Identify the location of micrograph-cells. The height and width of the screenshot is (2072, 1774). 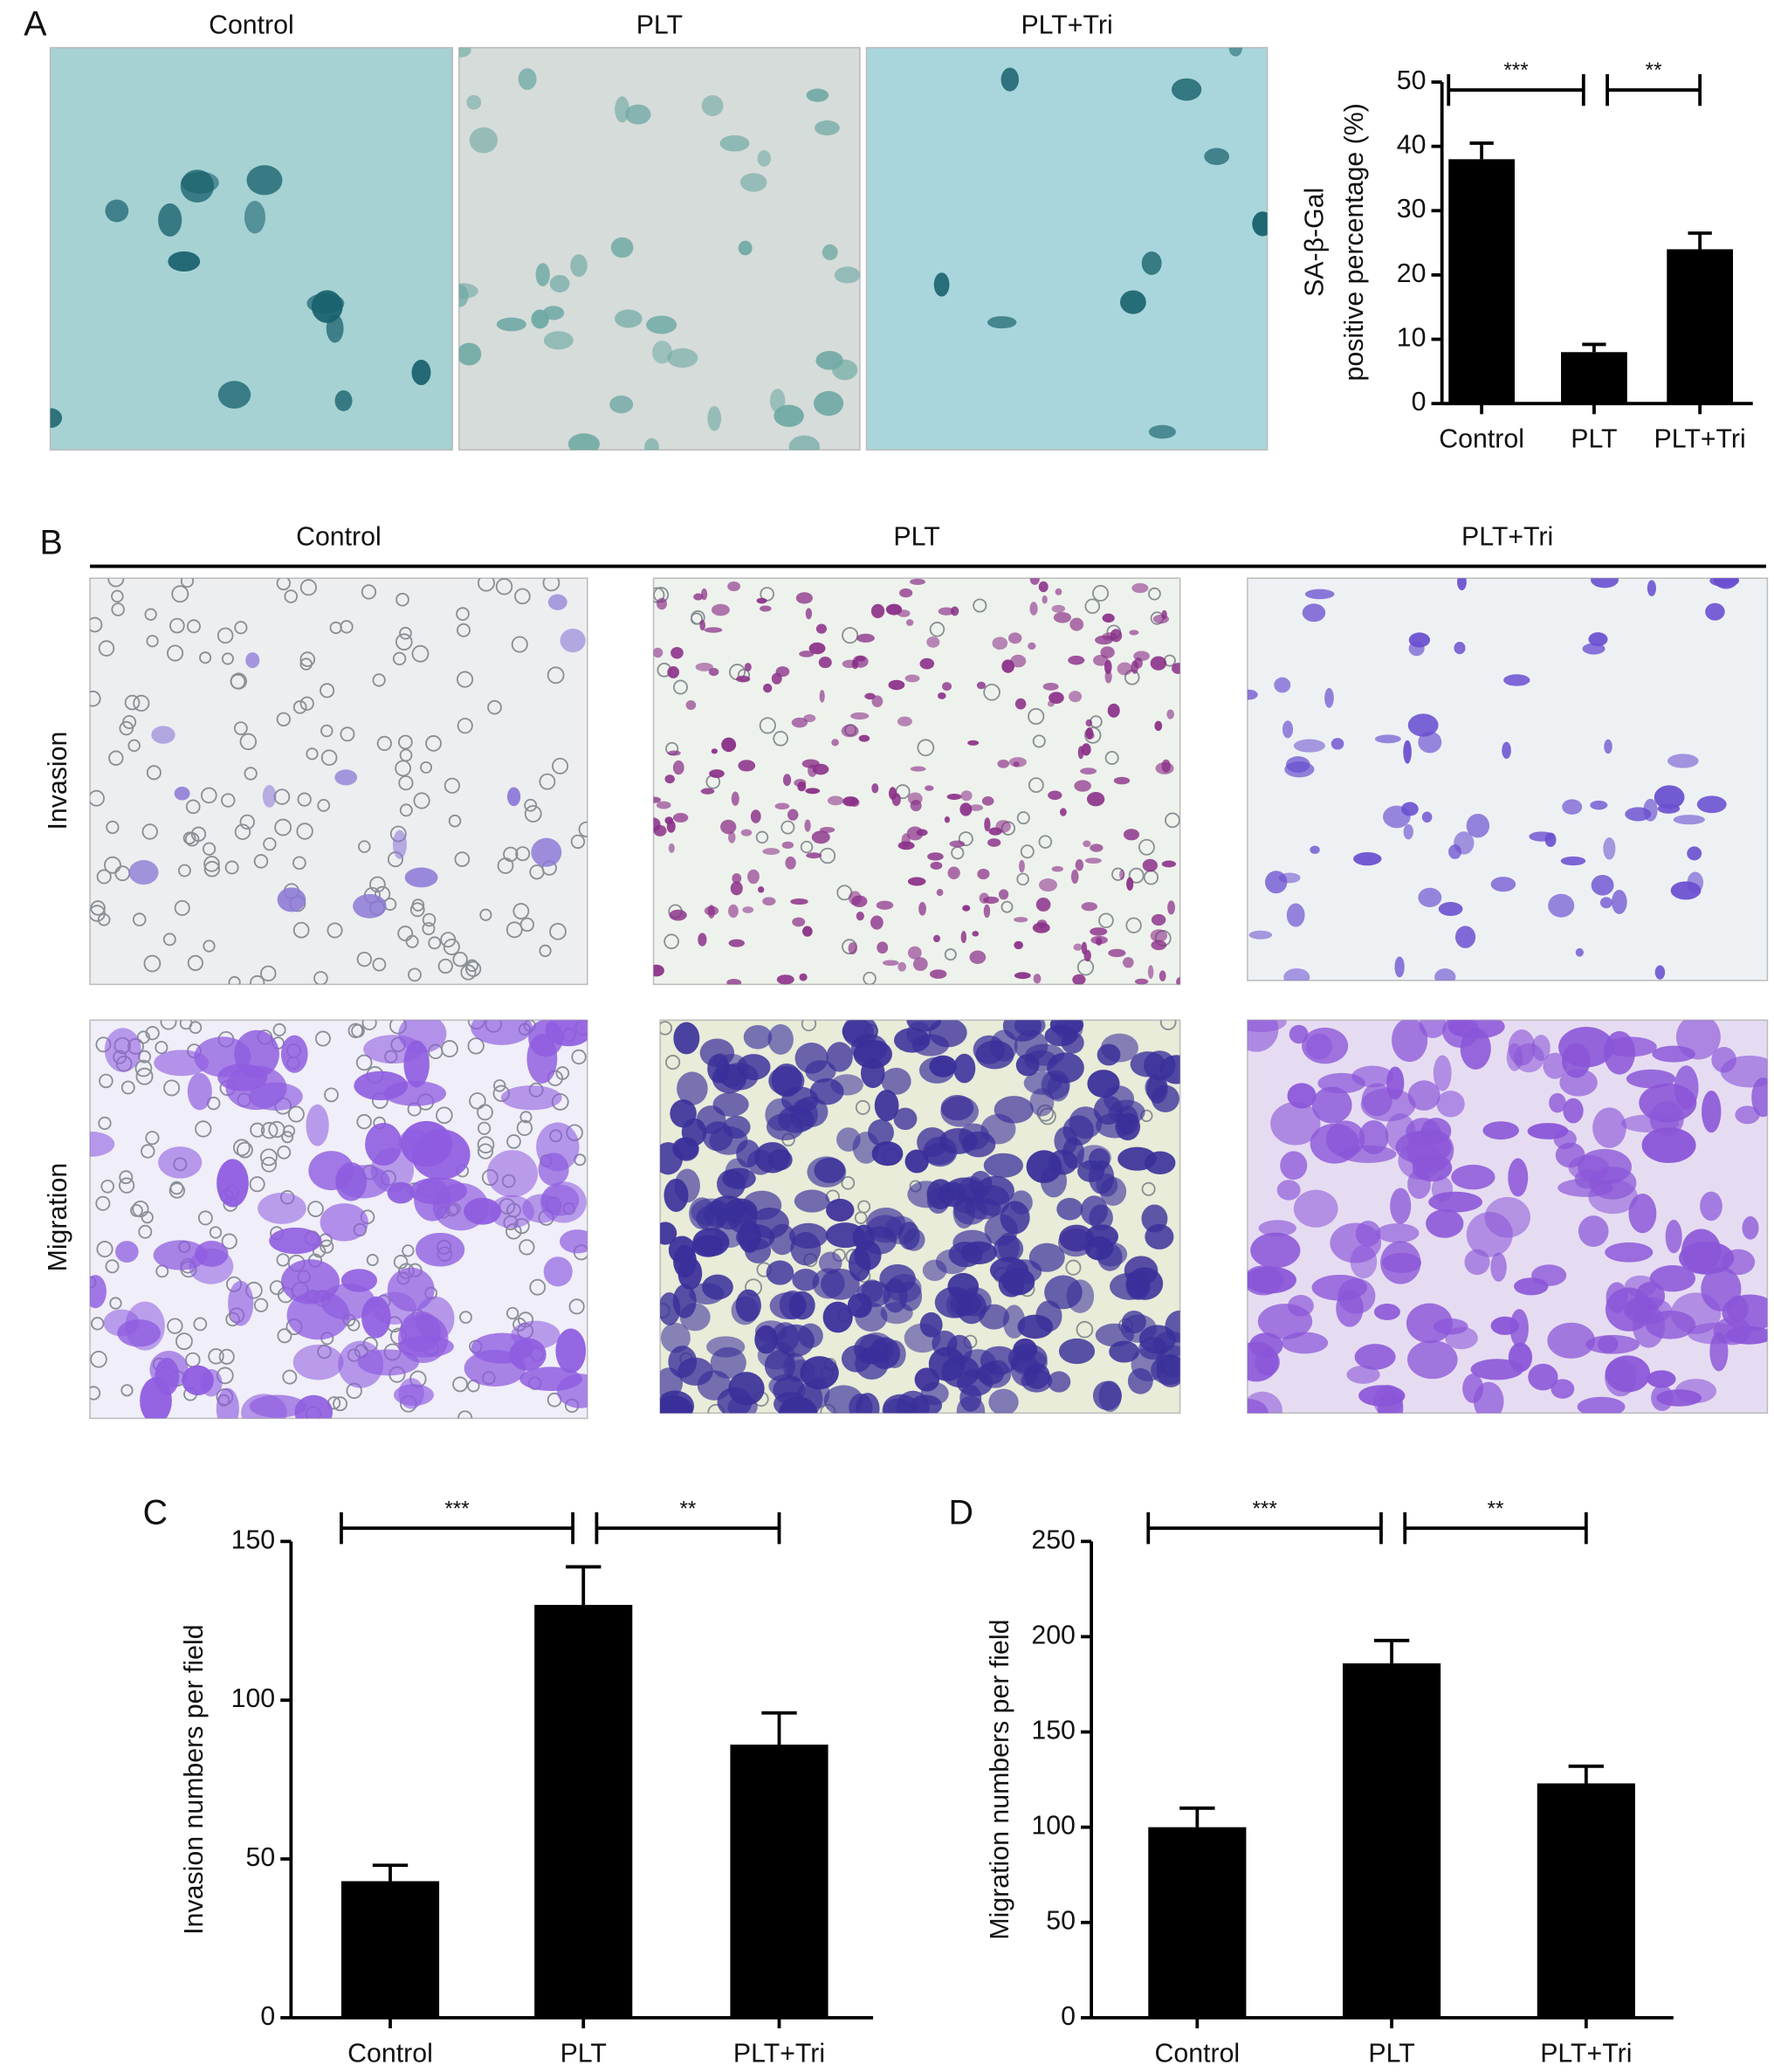
(920, 1217).